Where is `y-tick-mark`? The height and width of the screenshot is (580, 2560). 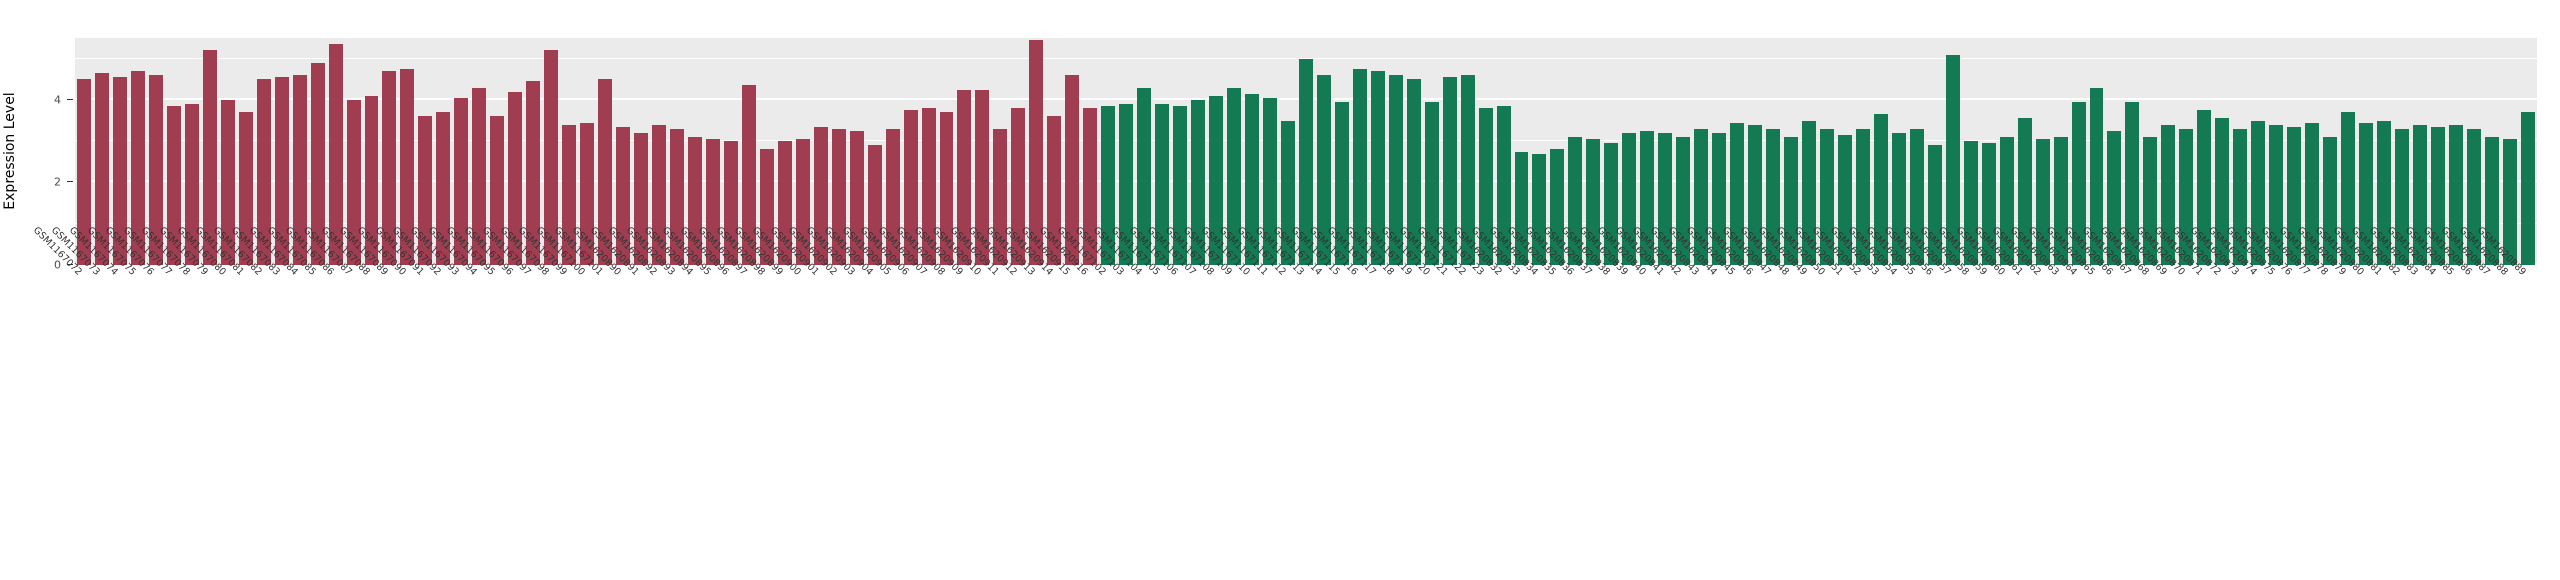 y-tick-mark is located at coordinates (70, 99).